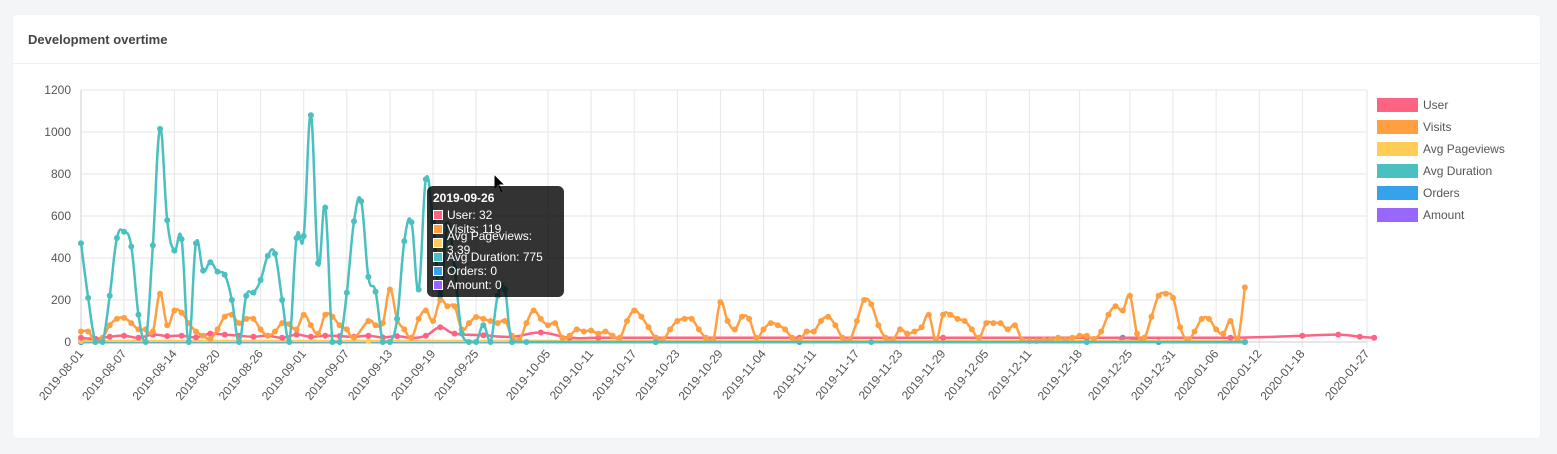  I want to click on y-tick-label: 1000, so click(57, 132).